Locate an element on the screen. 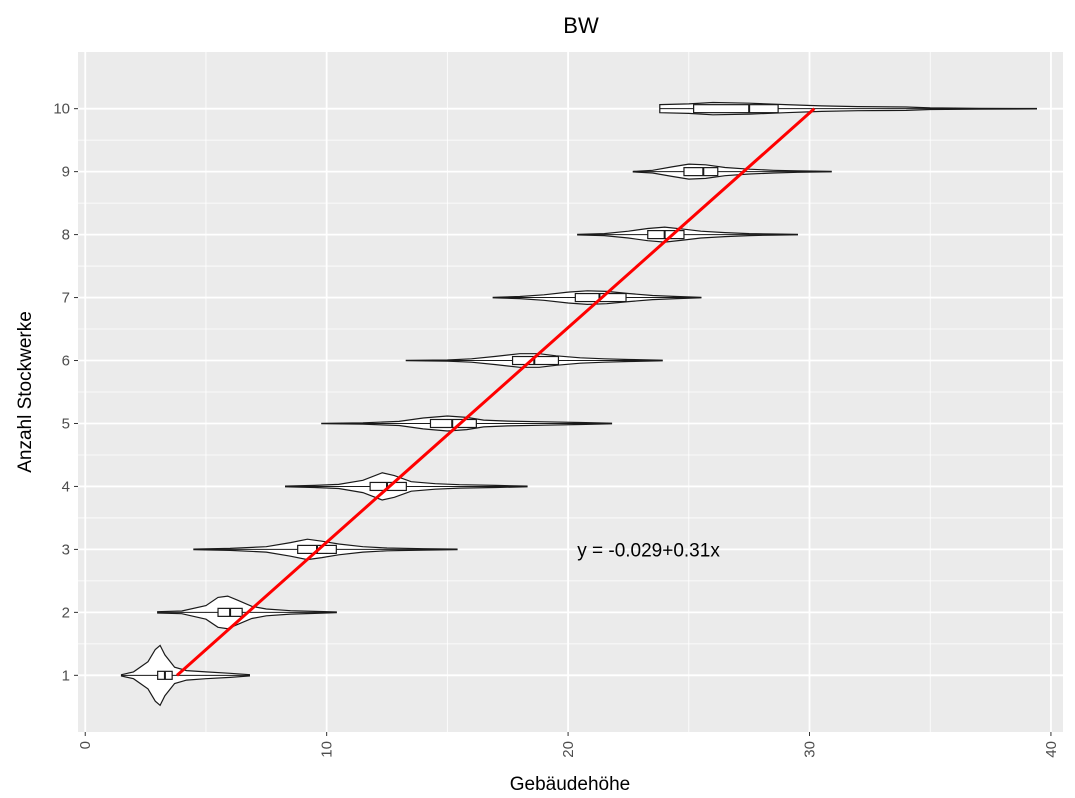 This screenshot has height=798, width=1075. y-axis-title: Anzahl Stockwerke is located at coordinates (25, 392).